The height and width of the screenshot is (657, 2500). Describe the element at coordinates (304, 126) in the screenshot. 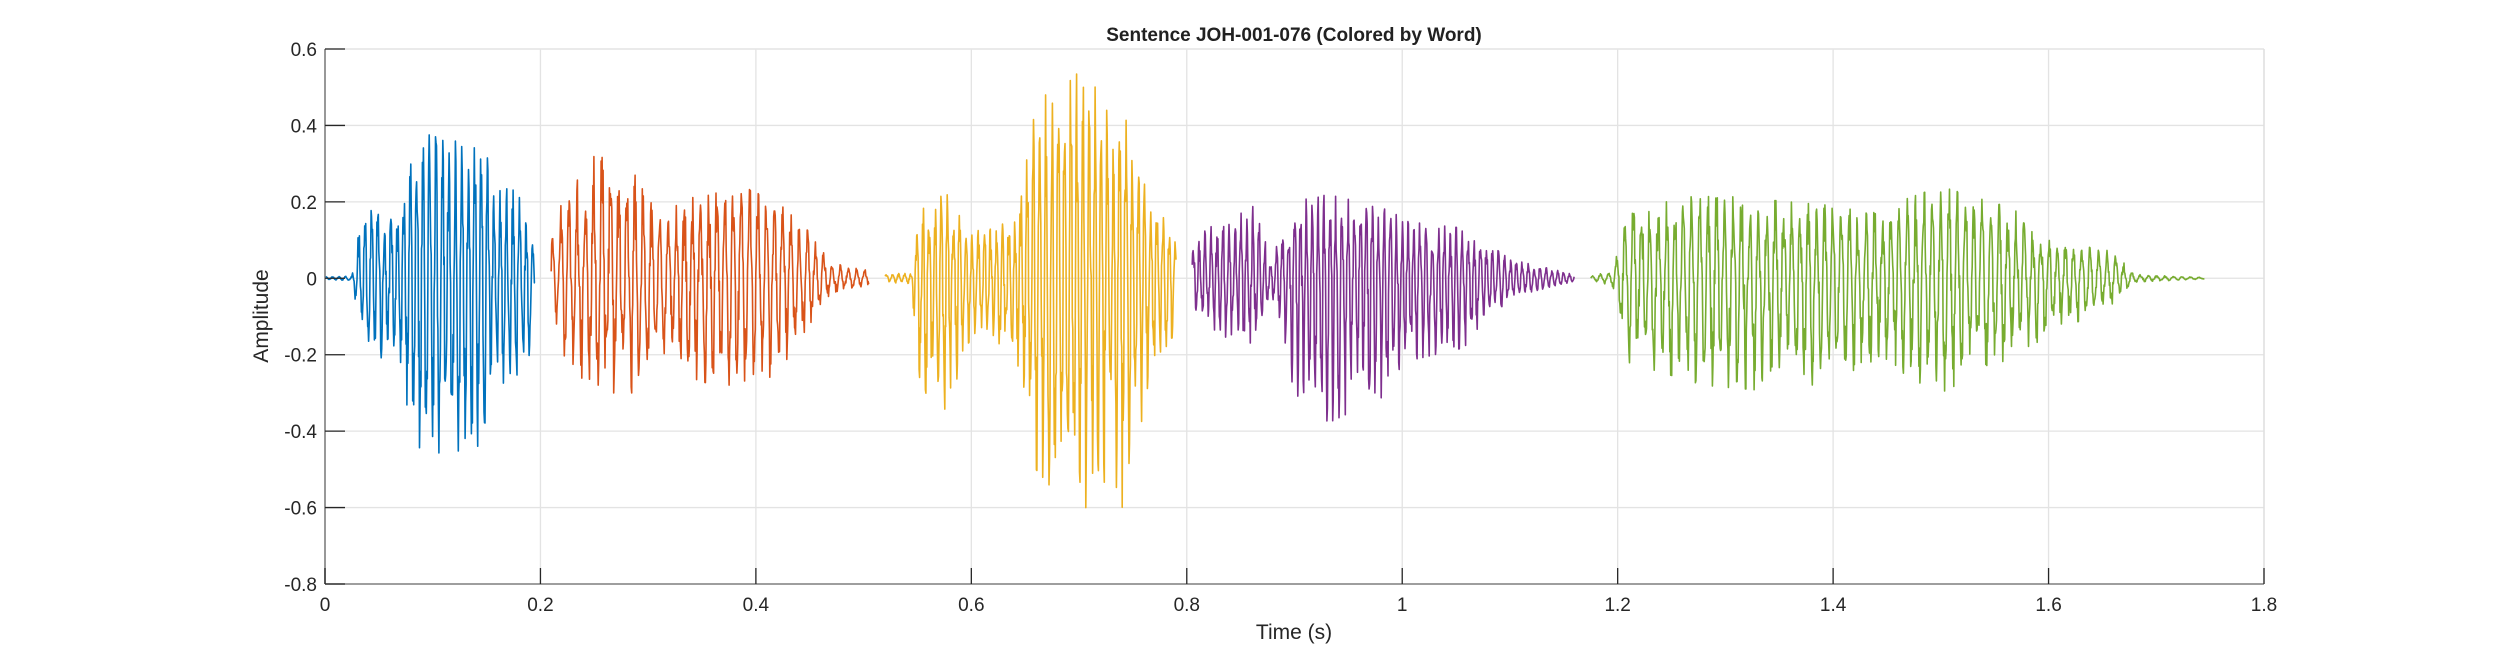

I see `y-tick-label: 0.4` at that location.